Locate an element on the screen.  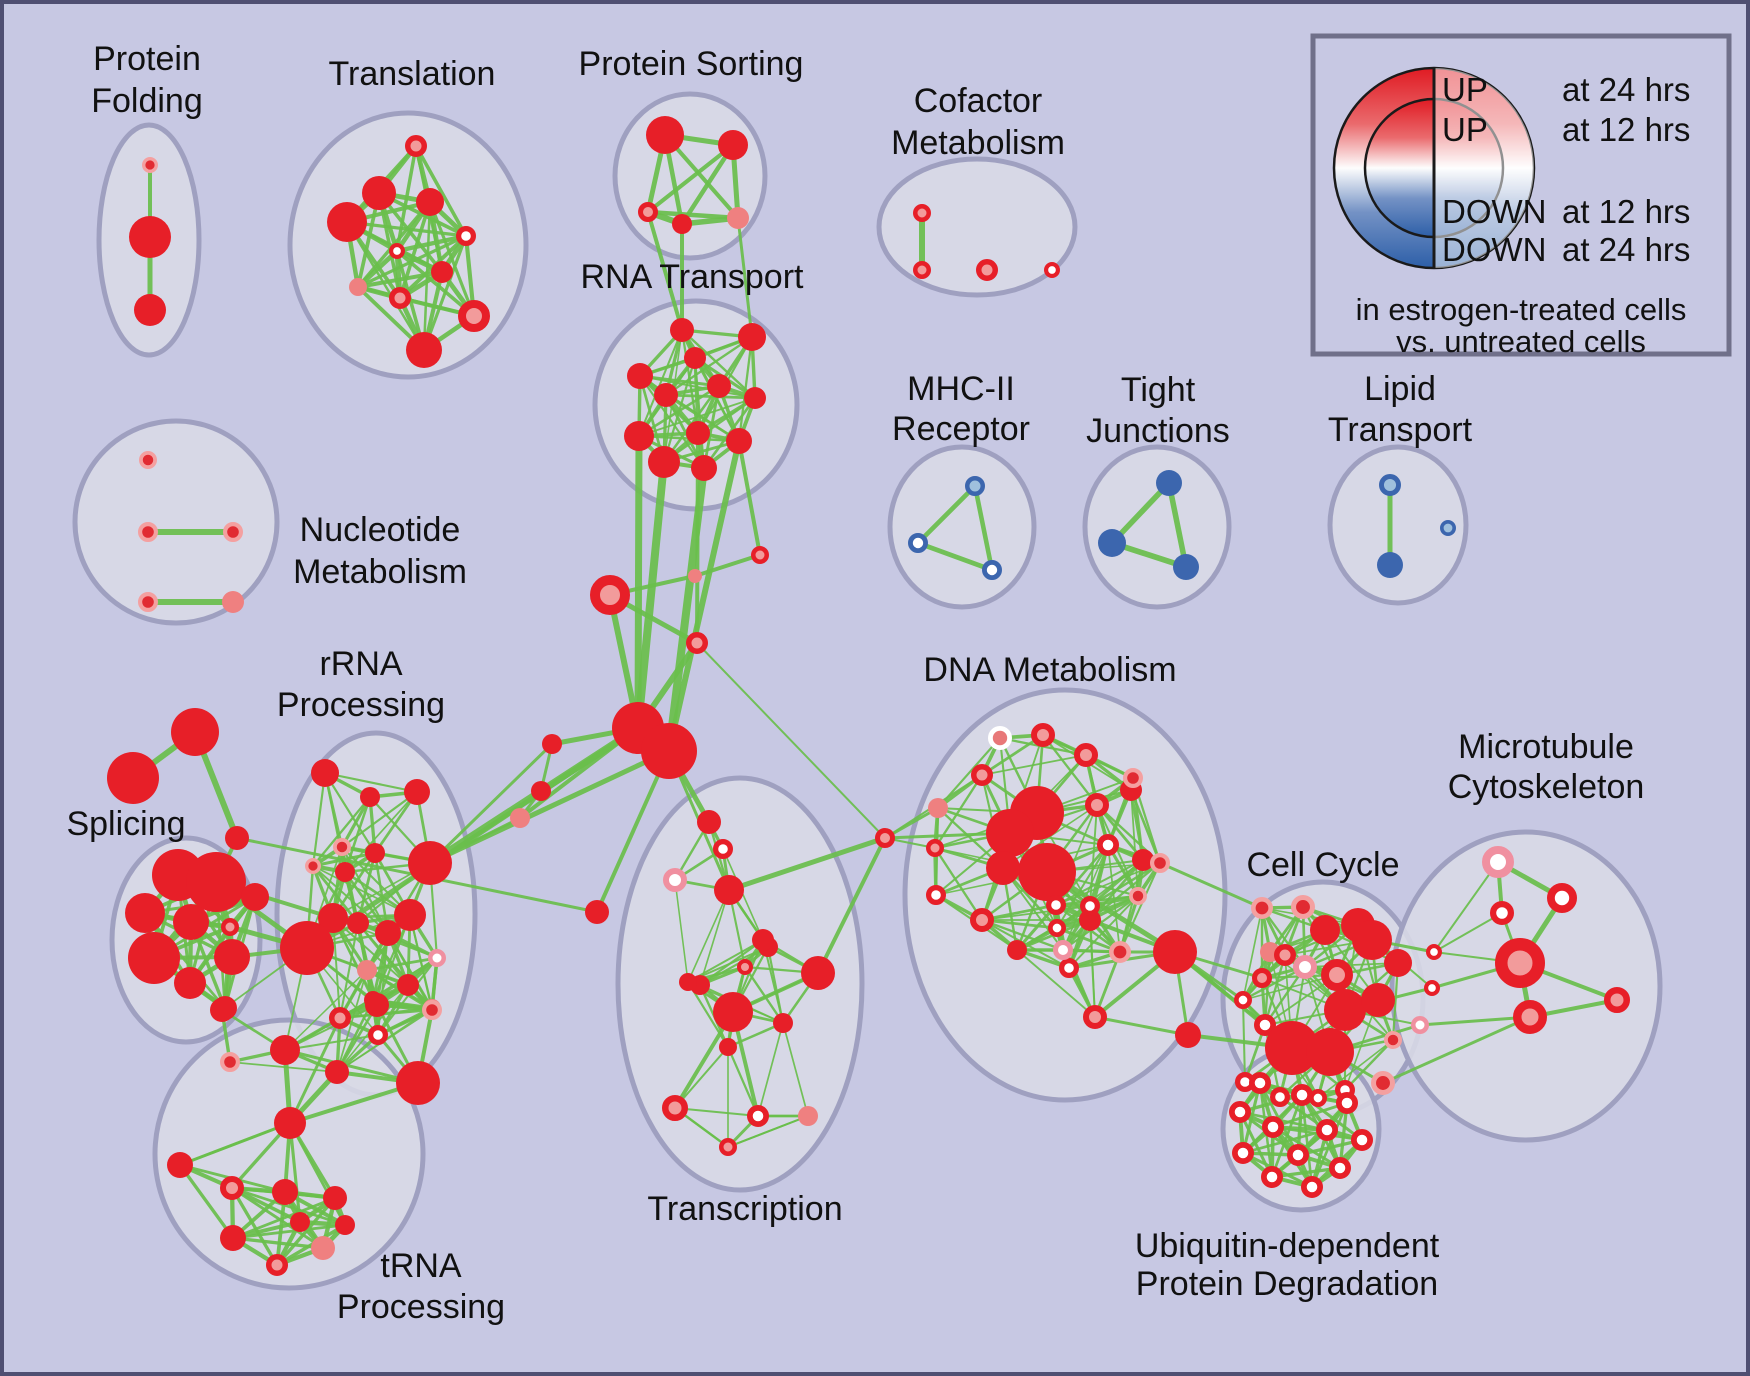
cluster-transcription-label: Transcription is located at coordinates (744, 1209).